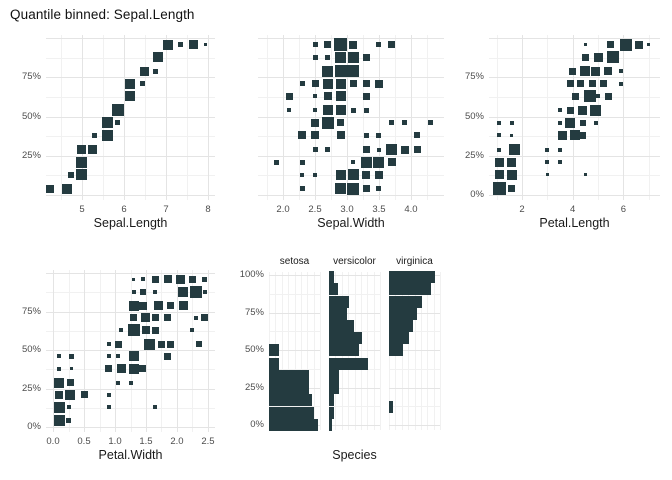 This screenshot has height=480, width=672. I want to click on facet-setosa, so click(295, 352).